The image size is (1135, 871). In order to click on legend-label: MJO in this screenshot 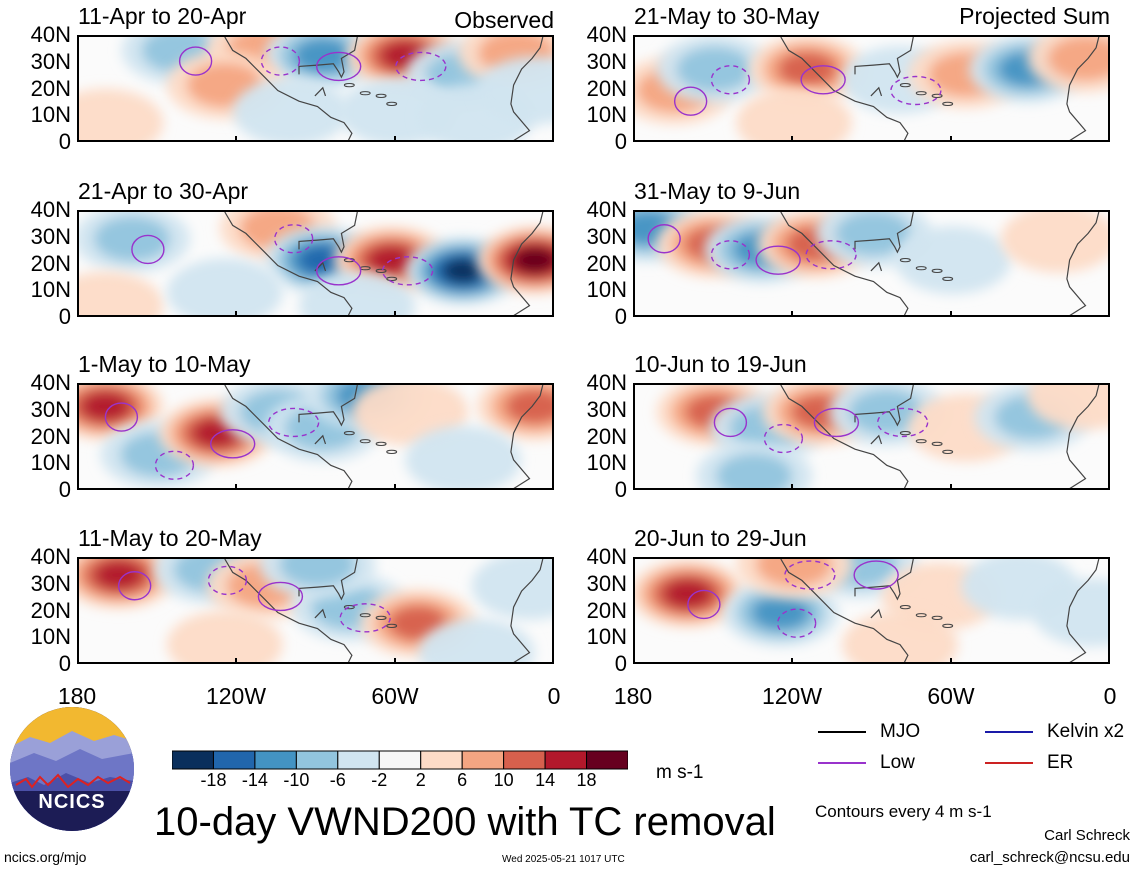, I will do `click(900, 731)`.